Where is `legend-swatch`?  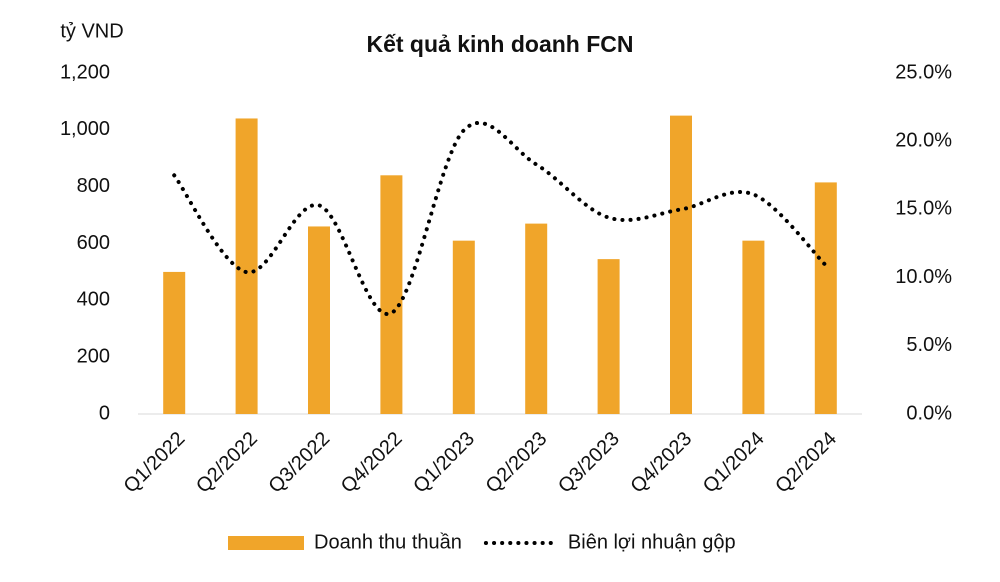 legend-swatch is located at coordinates (266, 543).